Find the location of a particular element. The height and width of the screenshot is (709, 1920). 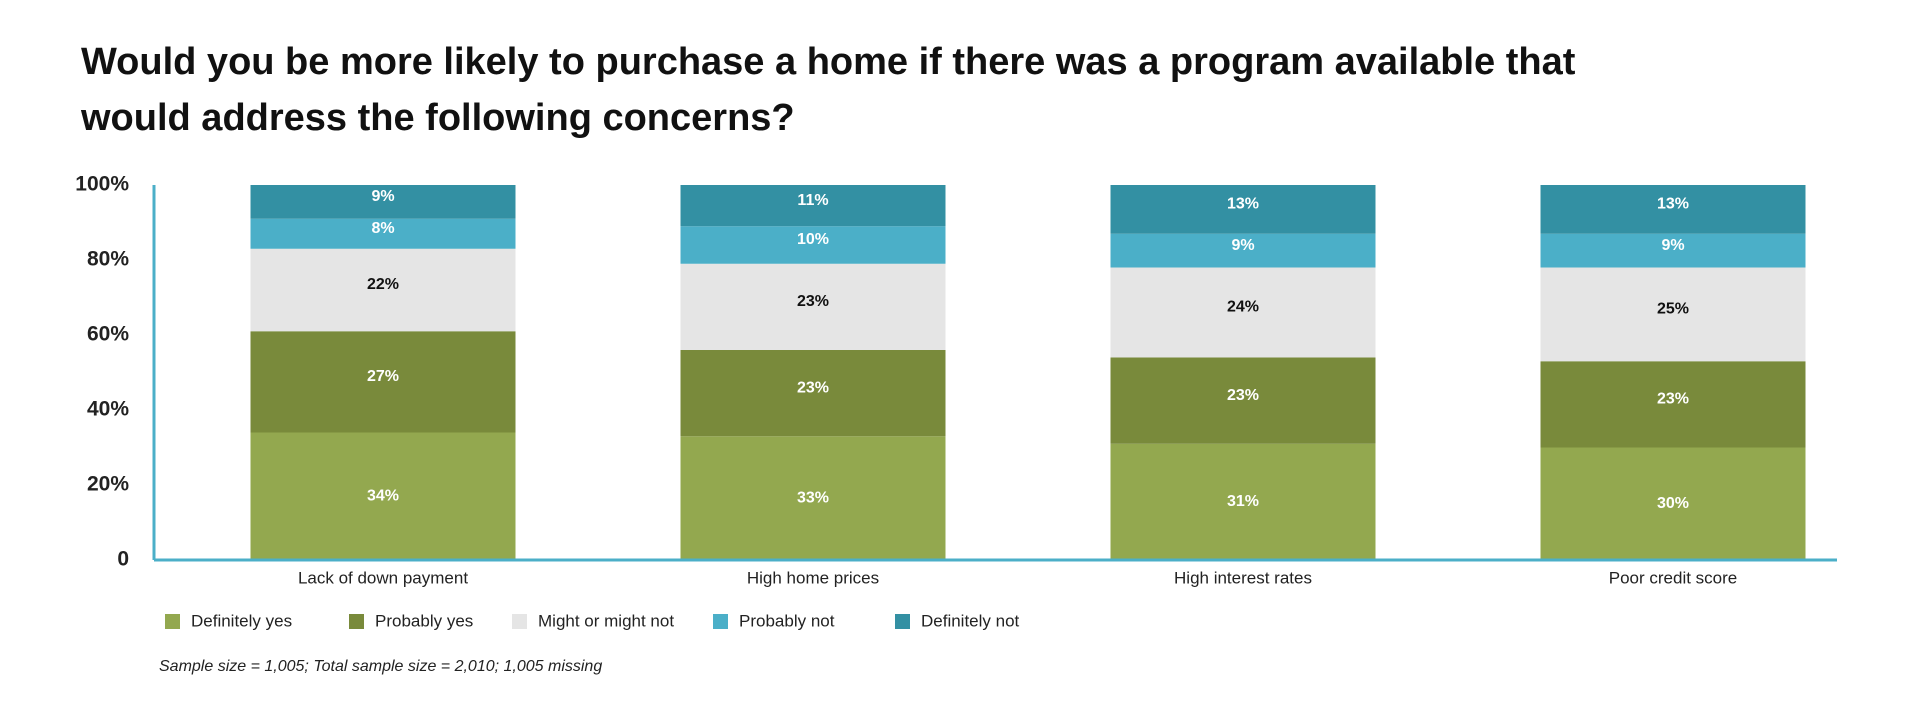

y-tick-label: 20% is located at coordinates (108, 484).